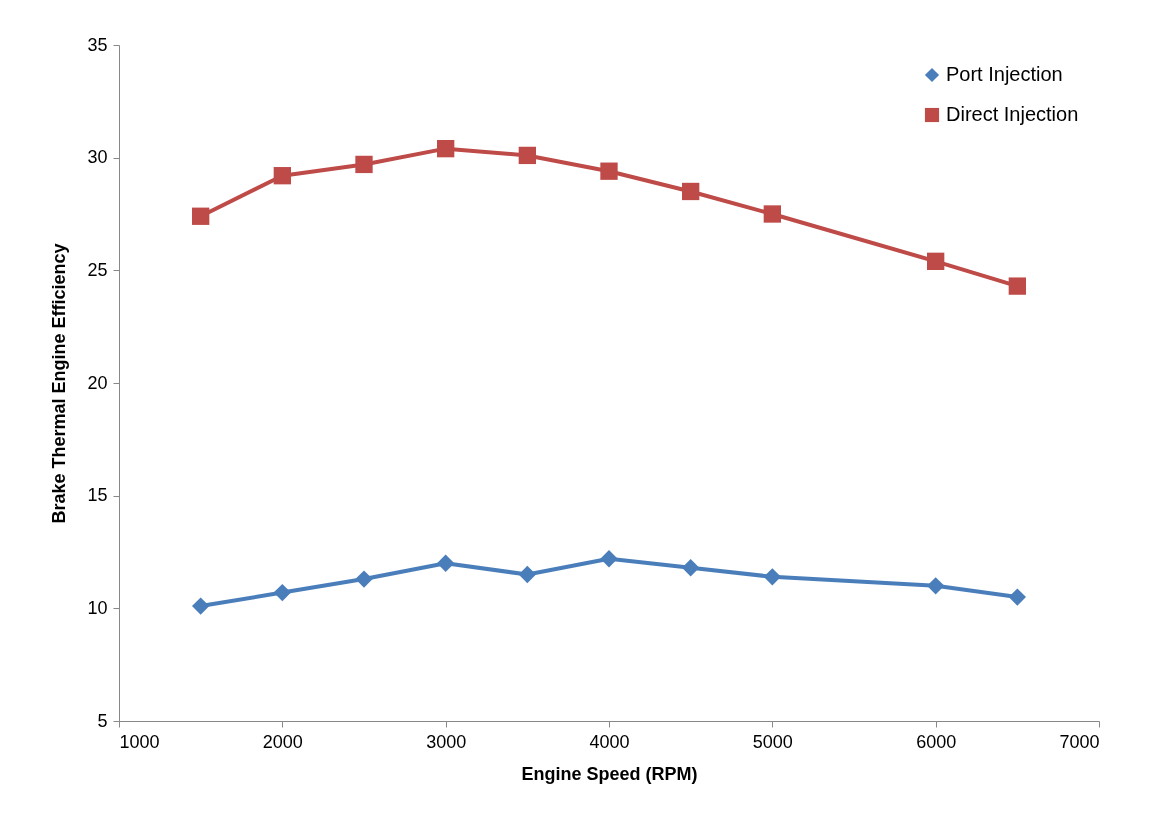 This screenshot has width=1166, height=831. I want to click on x-tick-label: 2000, so click(282, 741).